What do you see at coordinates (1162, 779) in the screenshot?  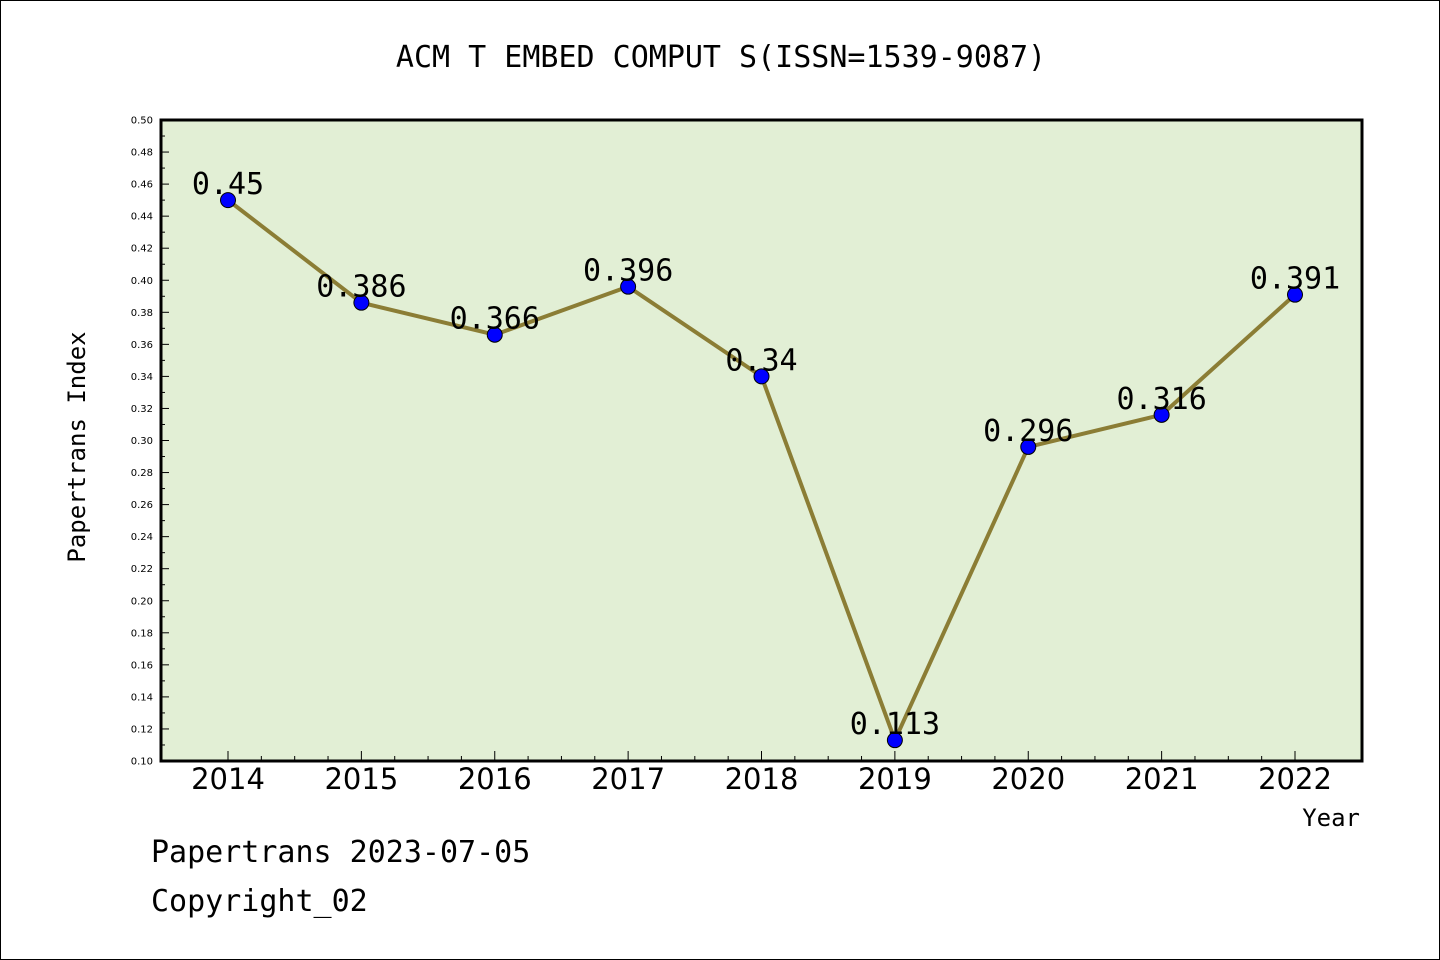 I see `x-tick-label: 2021` at bounding box center [1162, 779].